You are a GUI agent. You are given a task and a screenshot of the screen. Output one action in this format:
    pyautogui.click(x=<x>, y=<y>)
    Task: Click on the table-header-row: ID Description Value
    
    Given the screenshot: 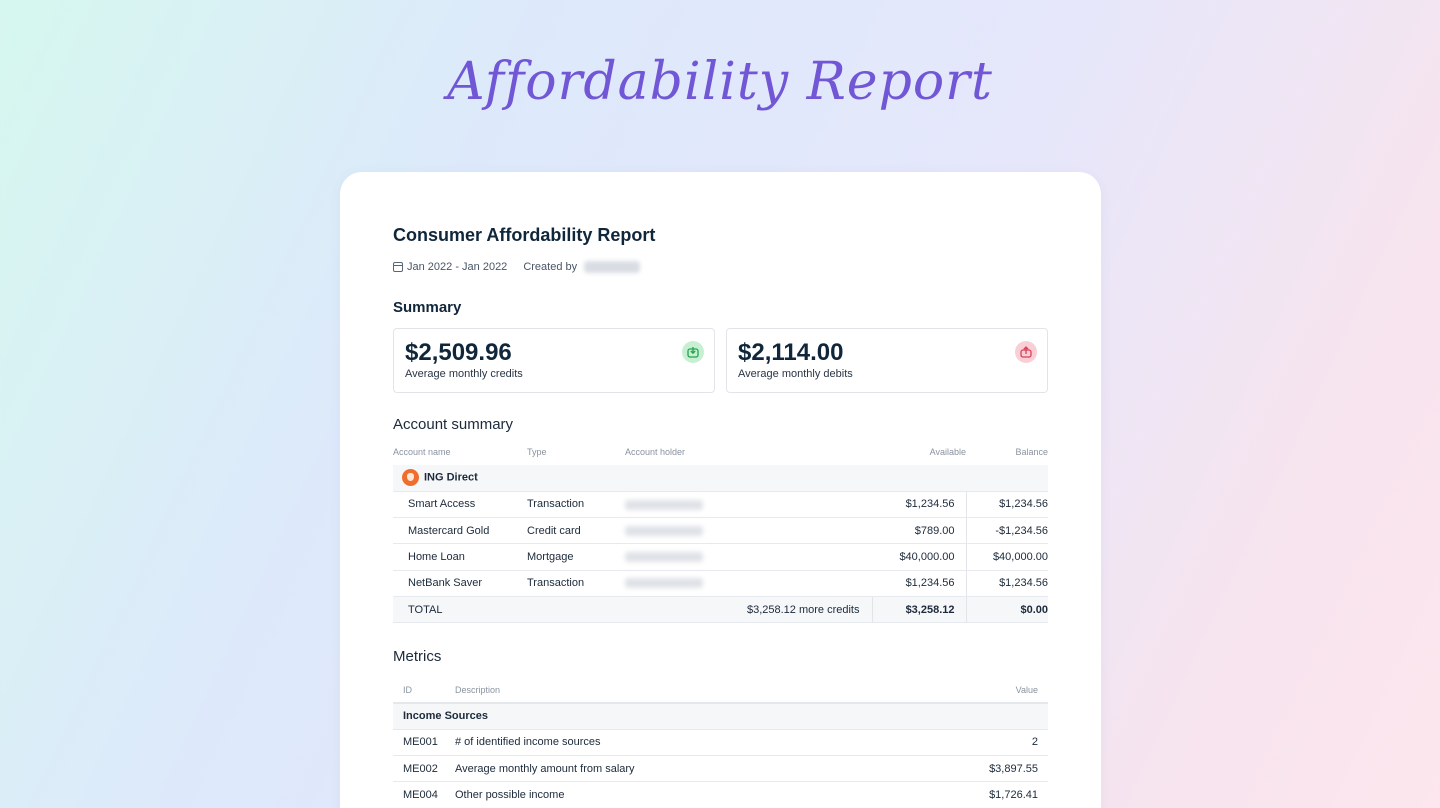 What is the action you would take?
    pyautogui.click(x=720, y=691)
    